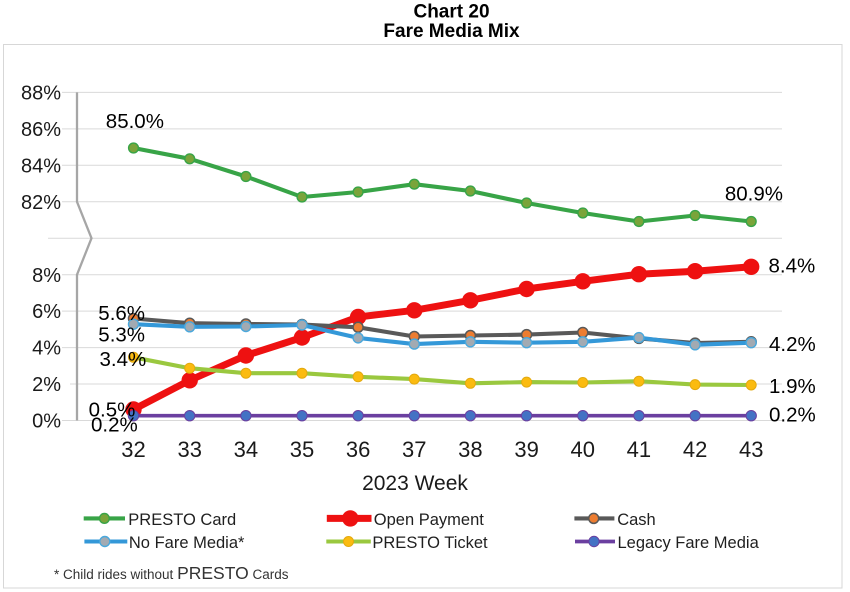  I want to click on svg-text: No Fare Media*, so click(187, 543).